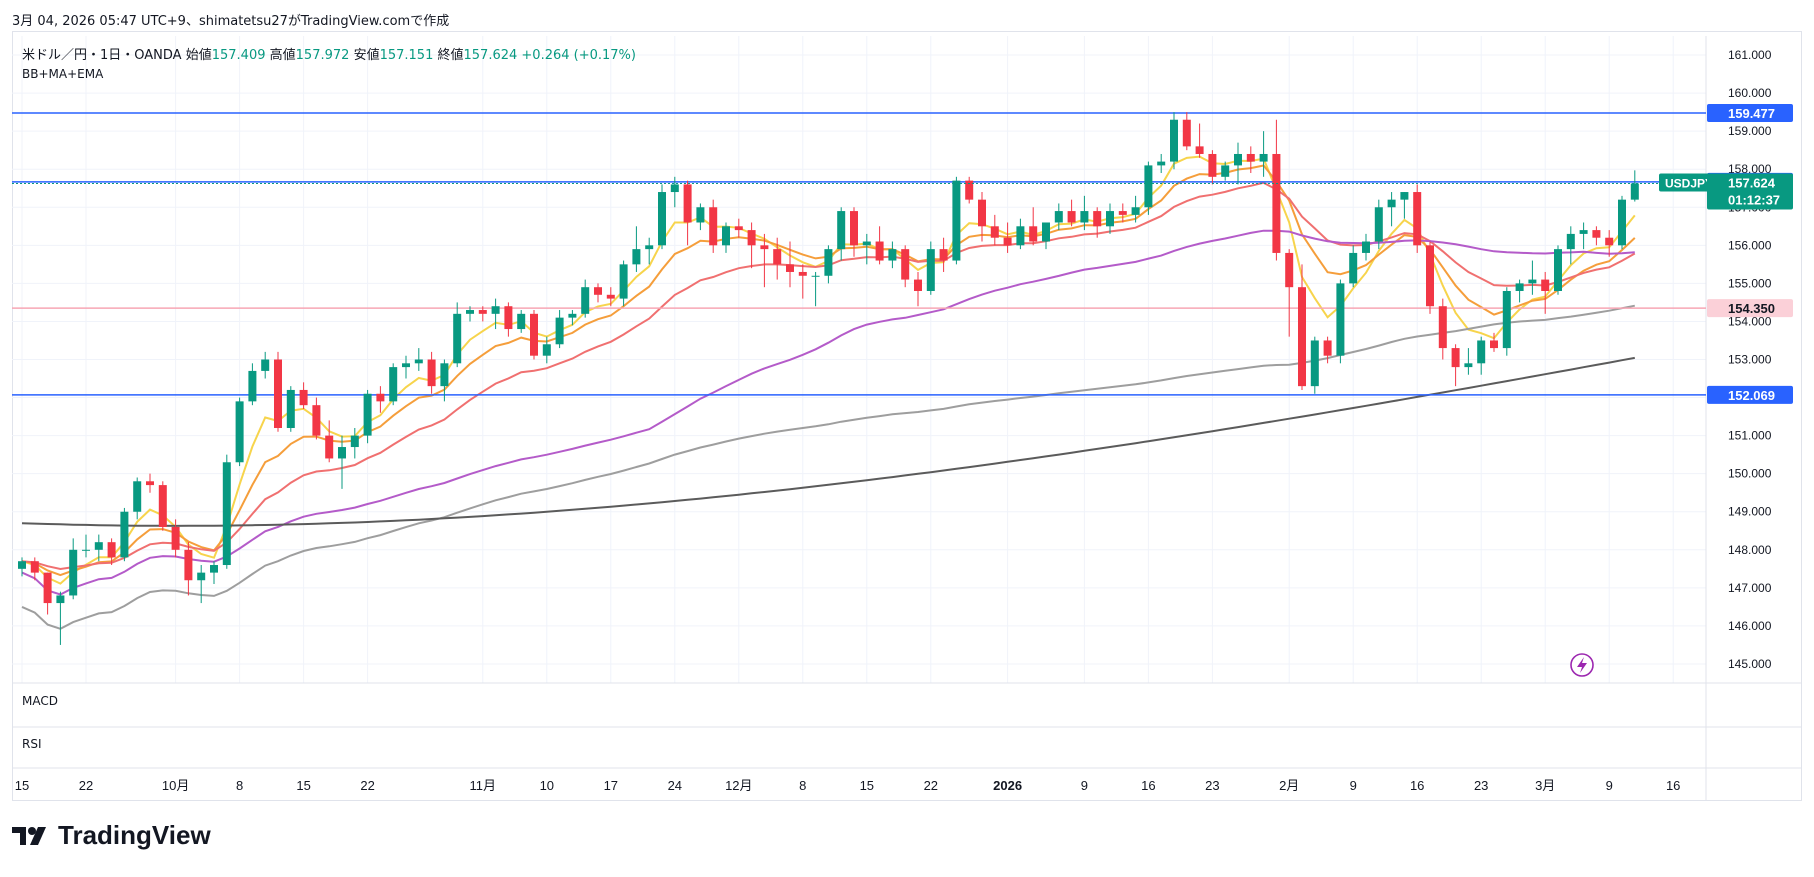 The height and width of the screenshot is (877, 1814). I want to click on symbol-tag-bg, so click(1689, 182).